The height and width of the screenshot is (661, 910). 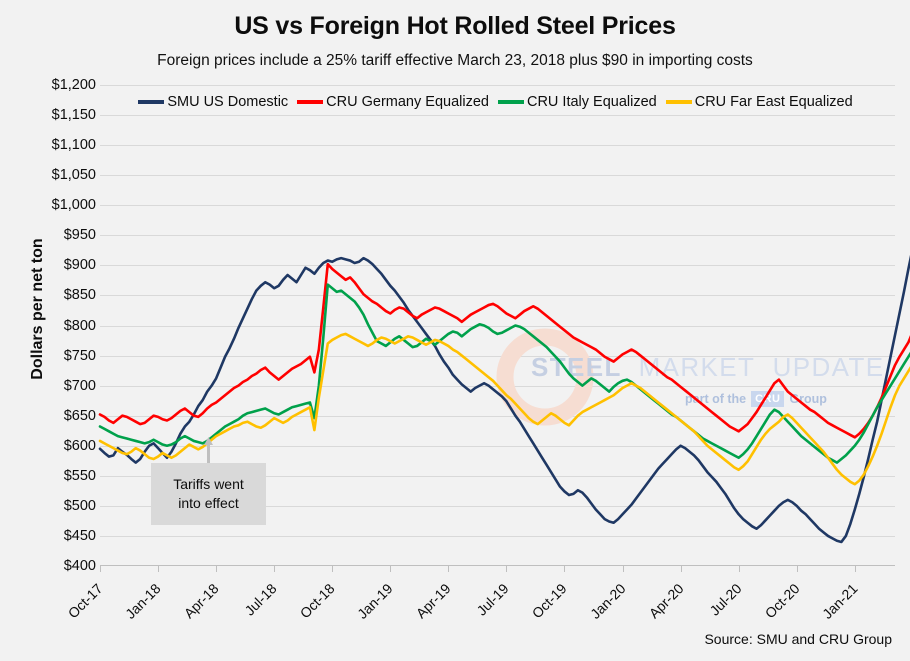 I want to click on legend-item: CRU Germany Equalized, so click(x=393, y=102).